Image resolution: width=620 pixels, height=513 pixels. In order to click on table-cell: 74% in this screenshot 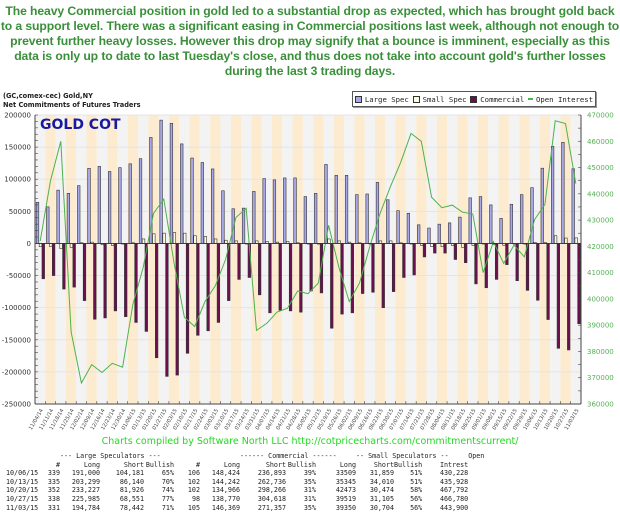, I will do `click(167, 490)`.